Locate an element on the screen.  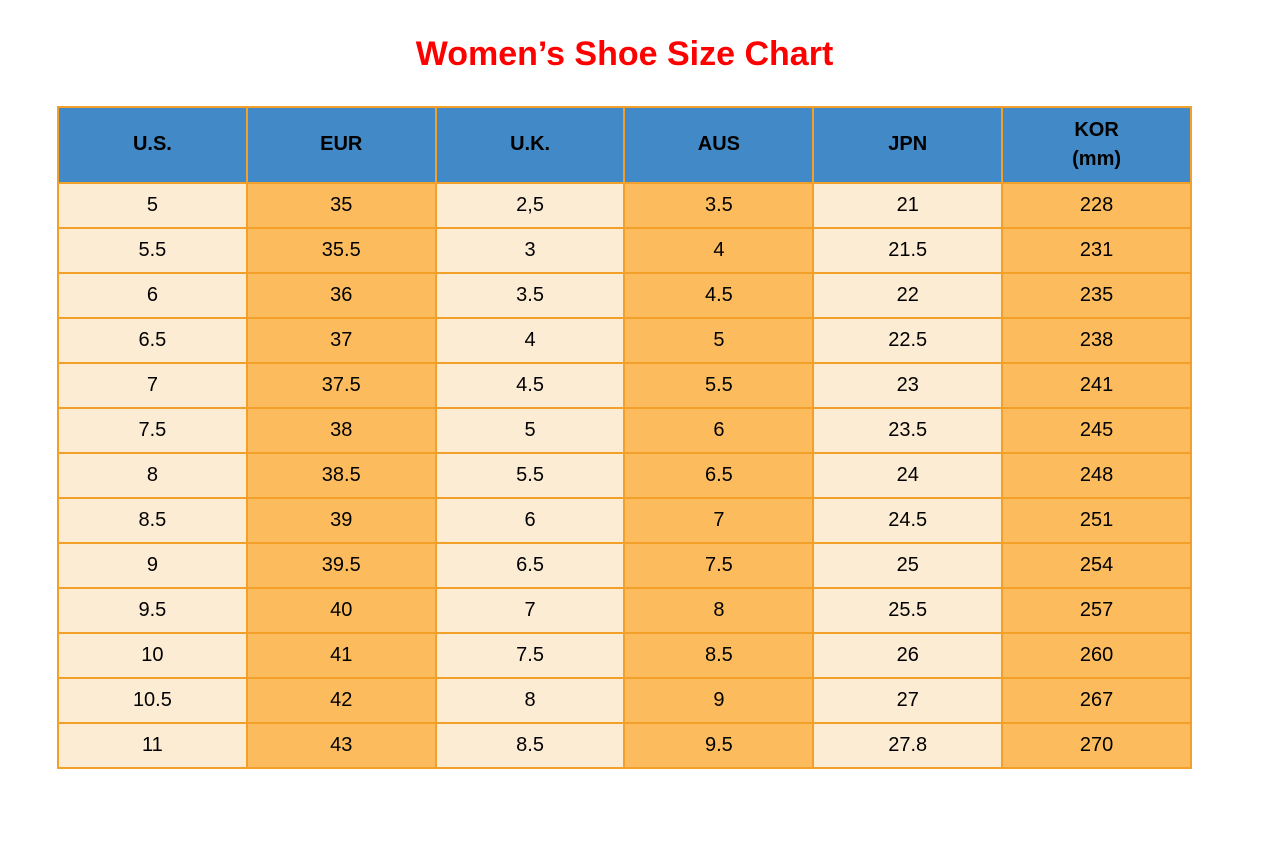
column-header-uk: U.K. is located at coordinates (530, 144).